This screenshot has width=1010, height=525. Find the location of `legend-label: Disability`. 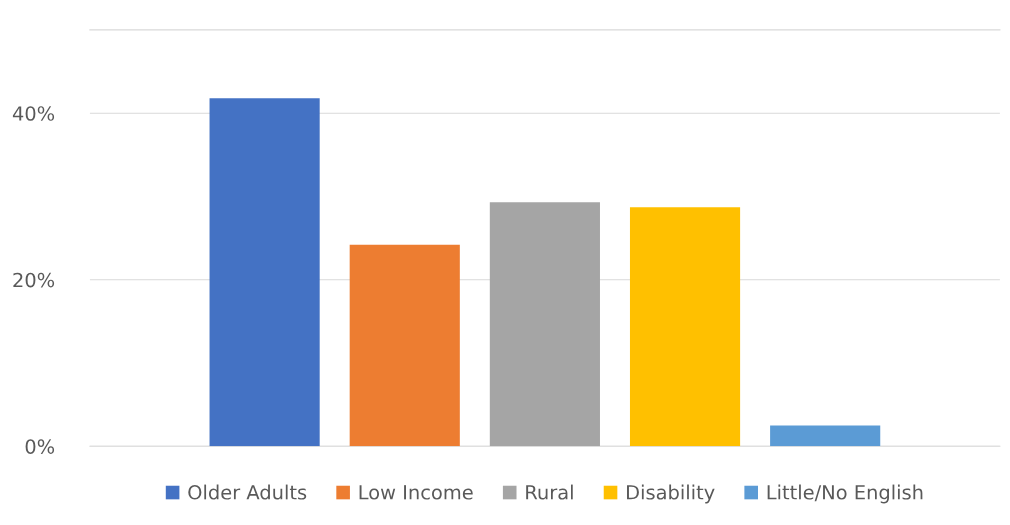

legend-label: Disability is located at coordinates (671, 494).